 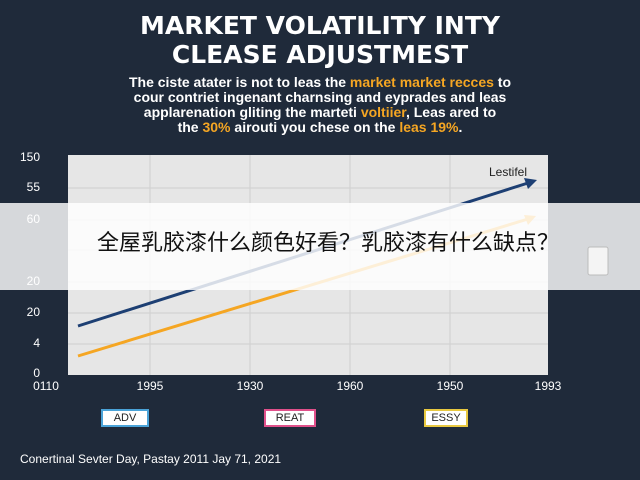 I want to click on x-label: 1993, so click(x=548, y=386).